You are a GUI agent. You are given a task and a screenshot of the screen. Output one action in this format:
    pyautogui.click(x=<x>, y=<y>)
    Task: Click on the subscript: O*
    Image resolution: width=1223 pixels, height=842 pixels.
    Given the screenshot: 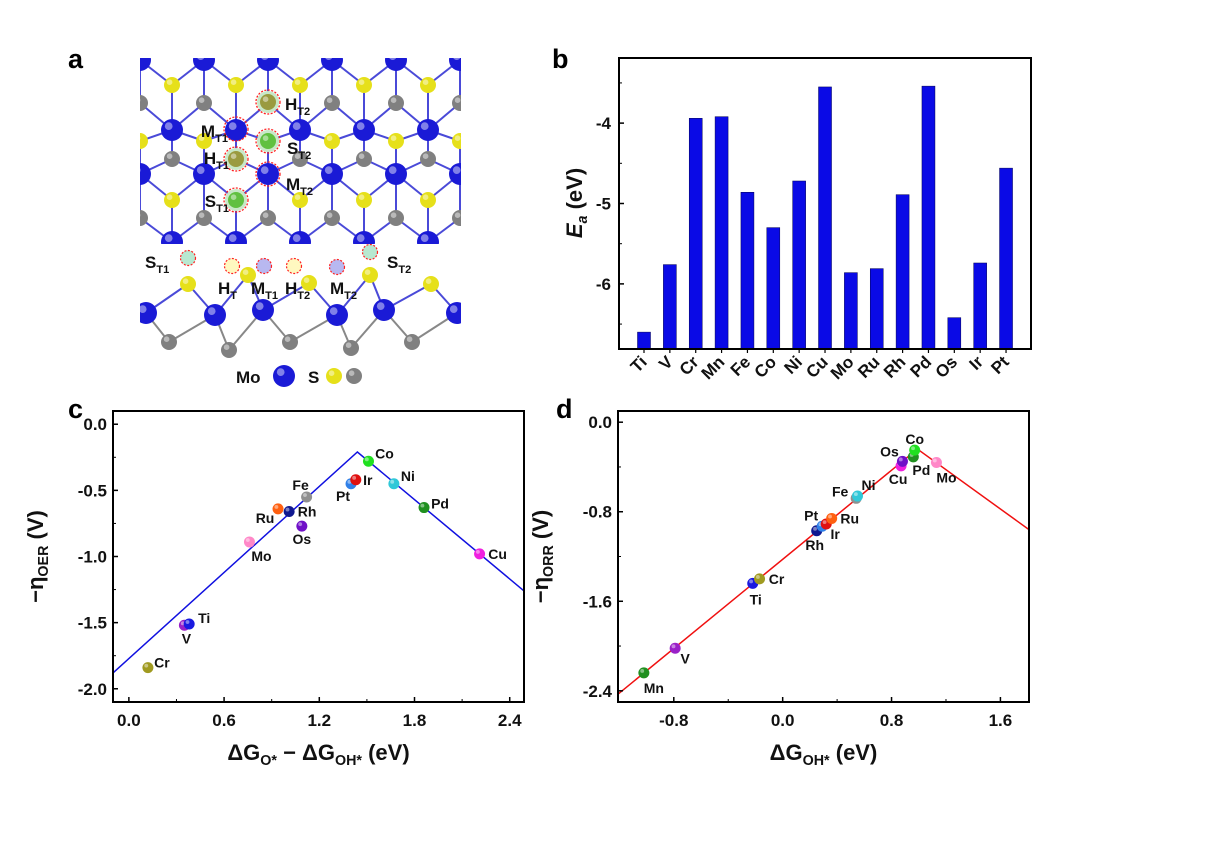 What is the action you would take?
    pyautogui.click(x=268, y=761)
    